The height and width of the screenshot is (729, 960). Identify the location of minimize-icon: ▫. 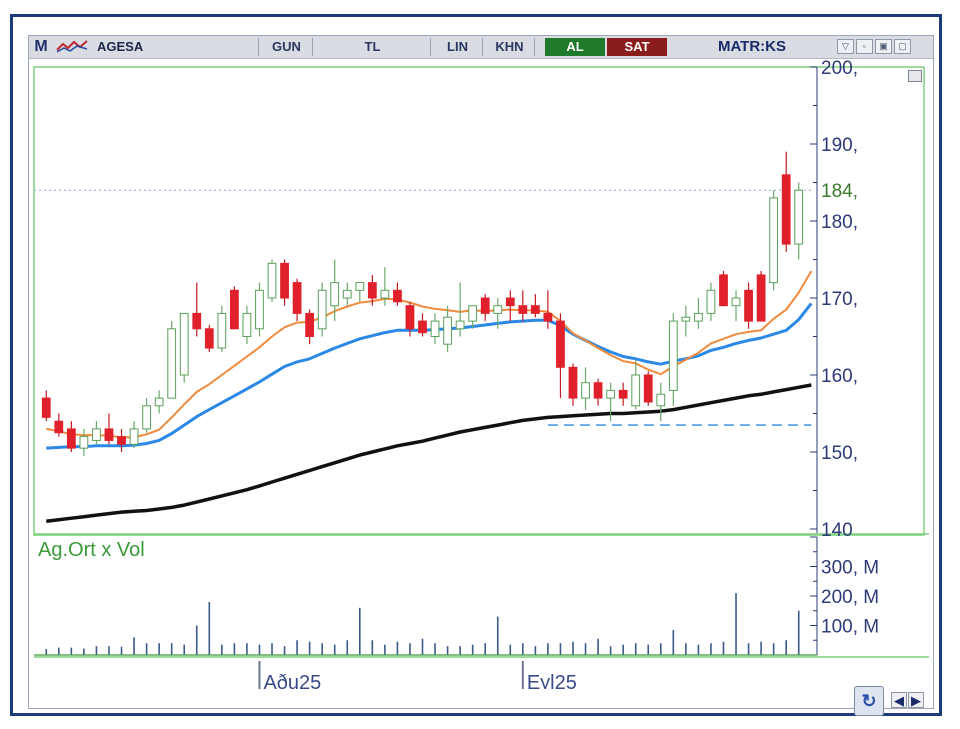
(864, 46).